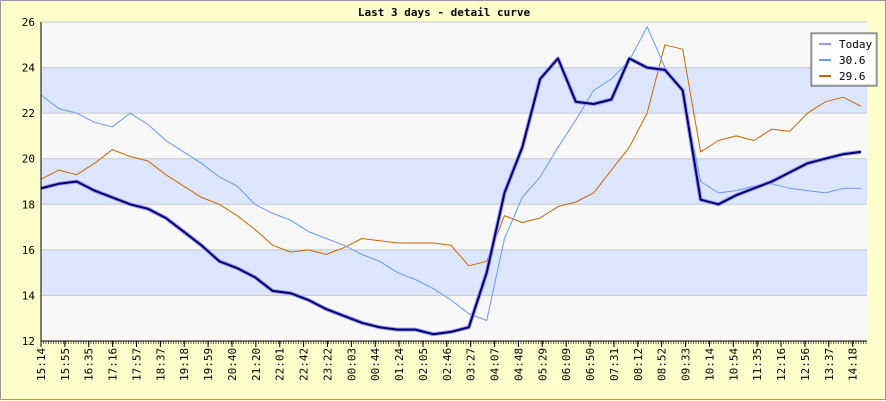  Describe the element at coordinates (662, 364) in the screenshot. I see `x-tick-label: 08:52` at that location.